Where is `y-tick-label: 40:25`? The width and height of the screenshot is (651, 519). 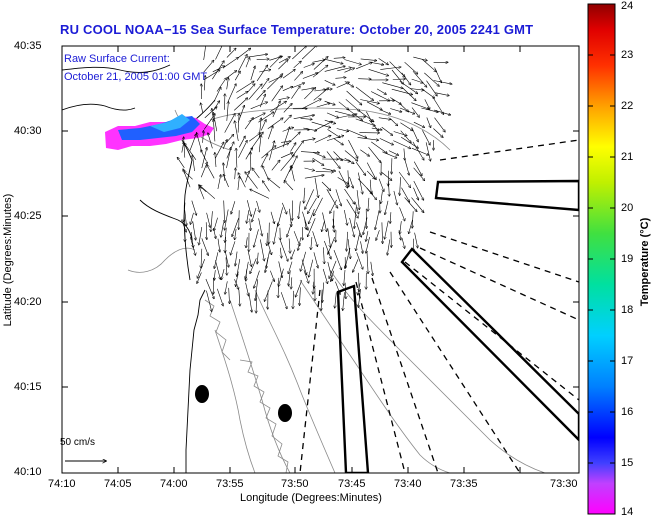
y-tick-label: 40:25 is located at coordinates (28, 216).